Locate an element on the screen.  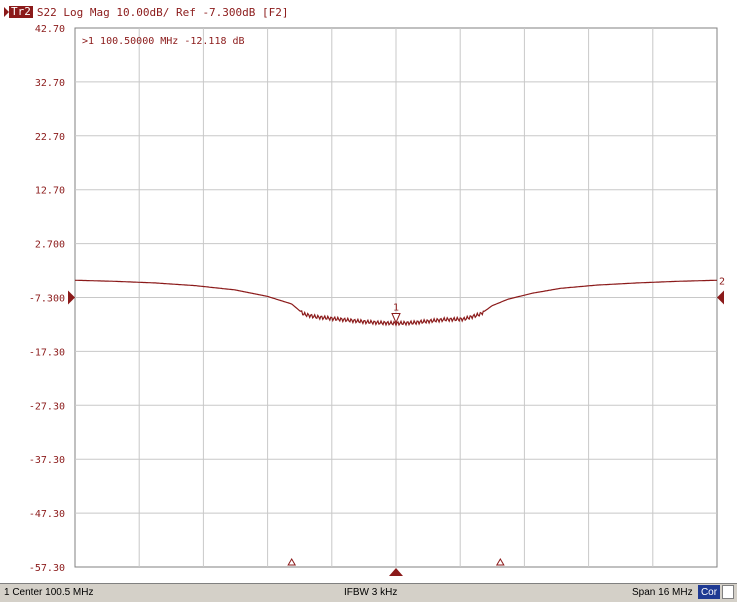
y-tick-label: -37.30 is located at coordinates (47, 460).